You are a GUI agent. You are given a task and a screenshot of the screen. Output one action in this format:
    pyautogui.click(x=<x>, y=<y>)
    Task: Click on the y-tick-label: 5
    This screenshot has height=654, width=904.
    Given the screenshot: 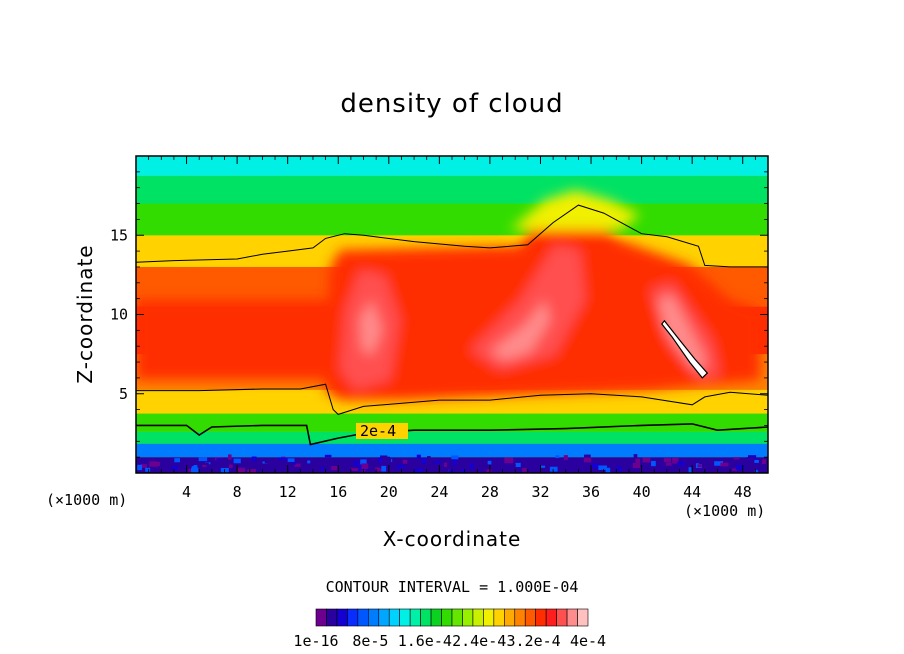 What is the action you would take?
    pyautogui.click(x=123, y=394)
    